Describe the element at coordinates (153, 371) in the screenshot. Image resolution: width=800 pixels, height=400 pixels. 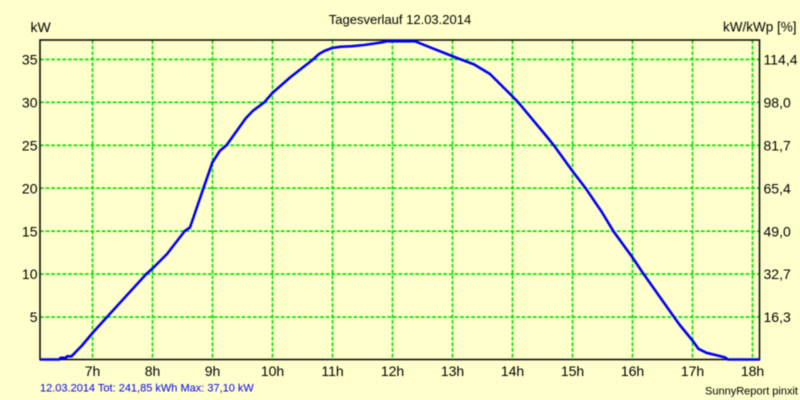
I see `svg-text: 8h` at that location.